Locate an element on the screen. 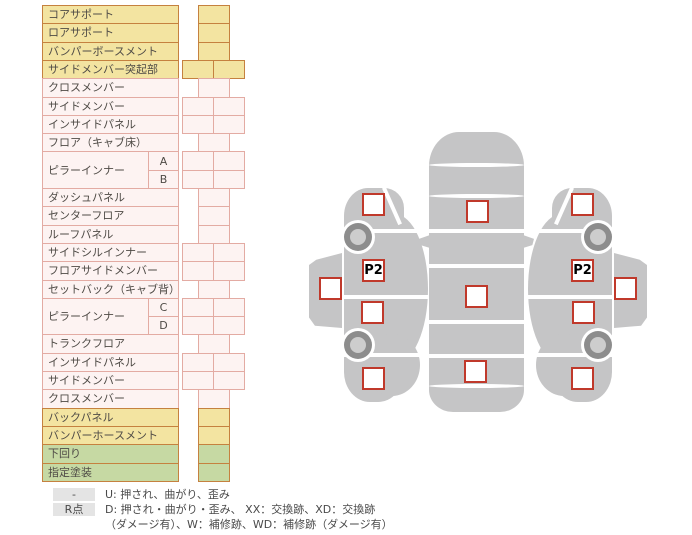  part-sub-label: A is located at coordinates (163, 161).